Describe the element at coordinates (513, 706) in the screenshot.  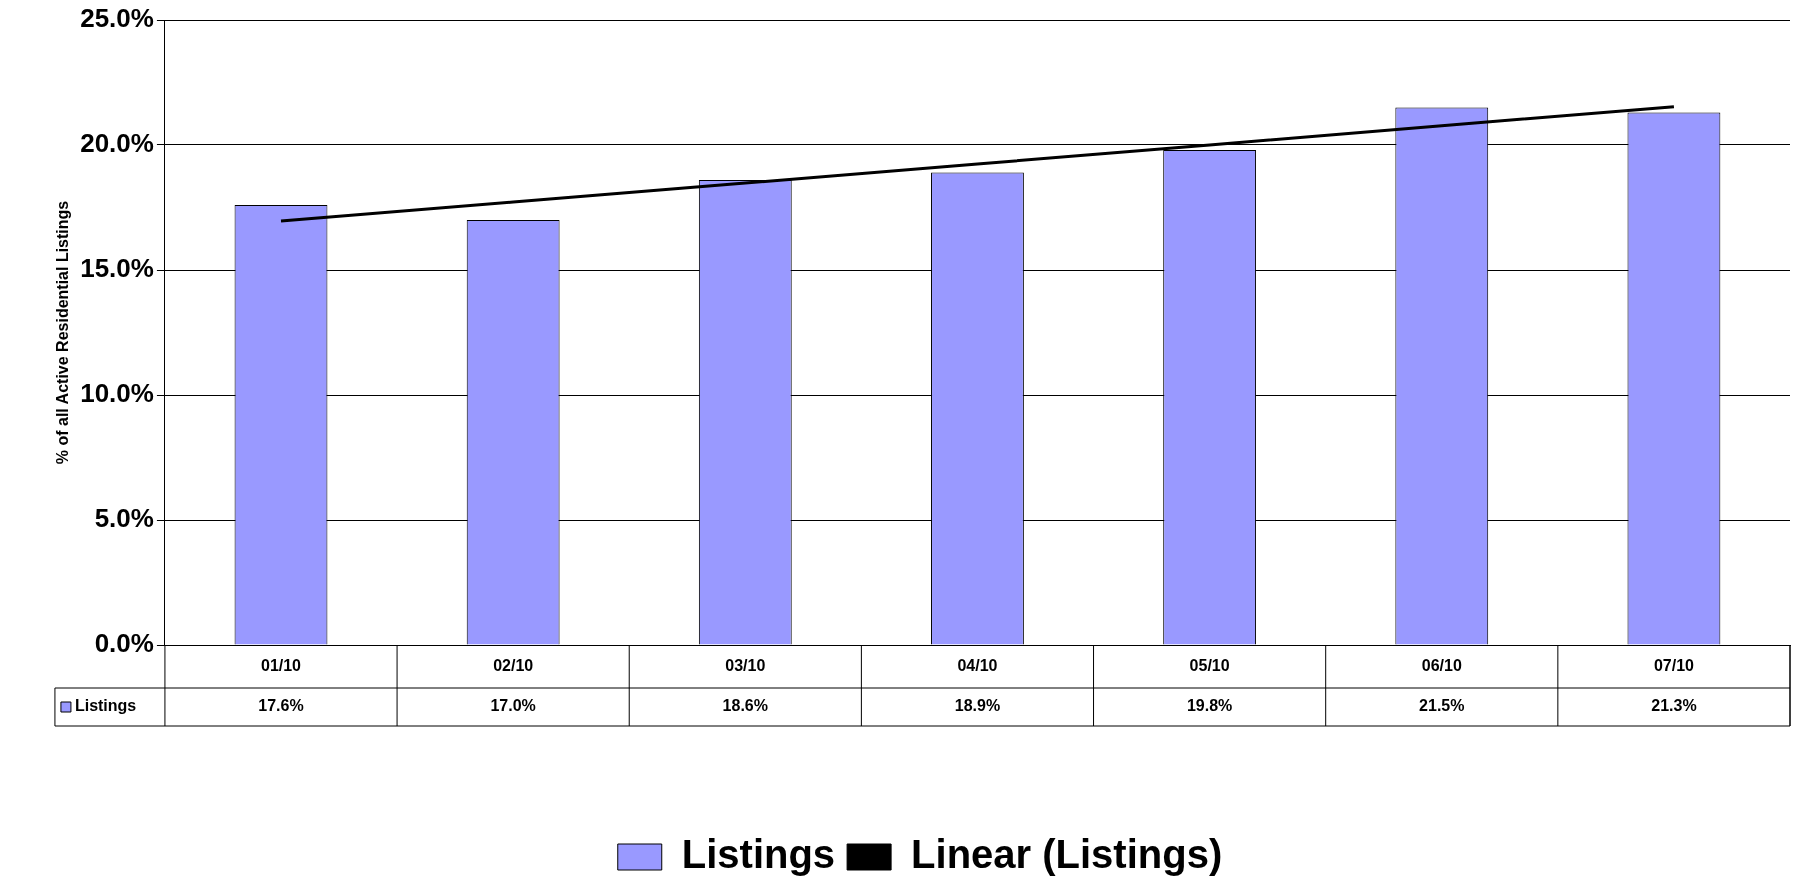
I see `text: 17.0%` at that location.